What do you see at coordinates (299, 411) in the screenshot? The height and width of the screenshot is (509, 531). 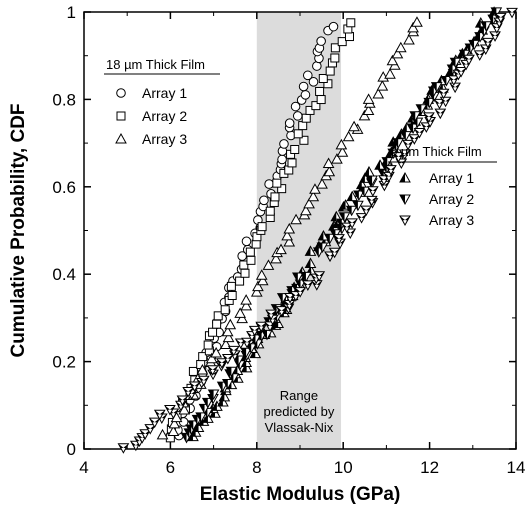 I see `annotation-line-2: predicted by` at bounding box center [299, 411].